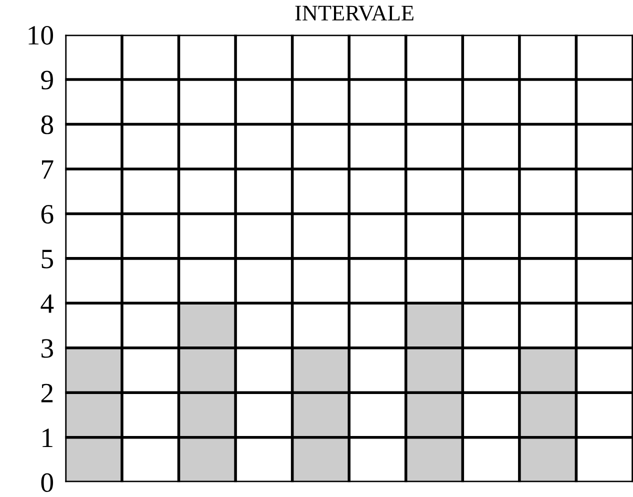  Describe the element at coordinates (47, 214) in the screenshot. I see `y-tick-label: 6` at that location.